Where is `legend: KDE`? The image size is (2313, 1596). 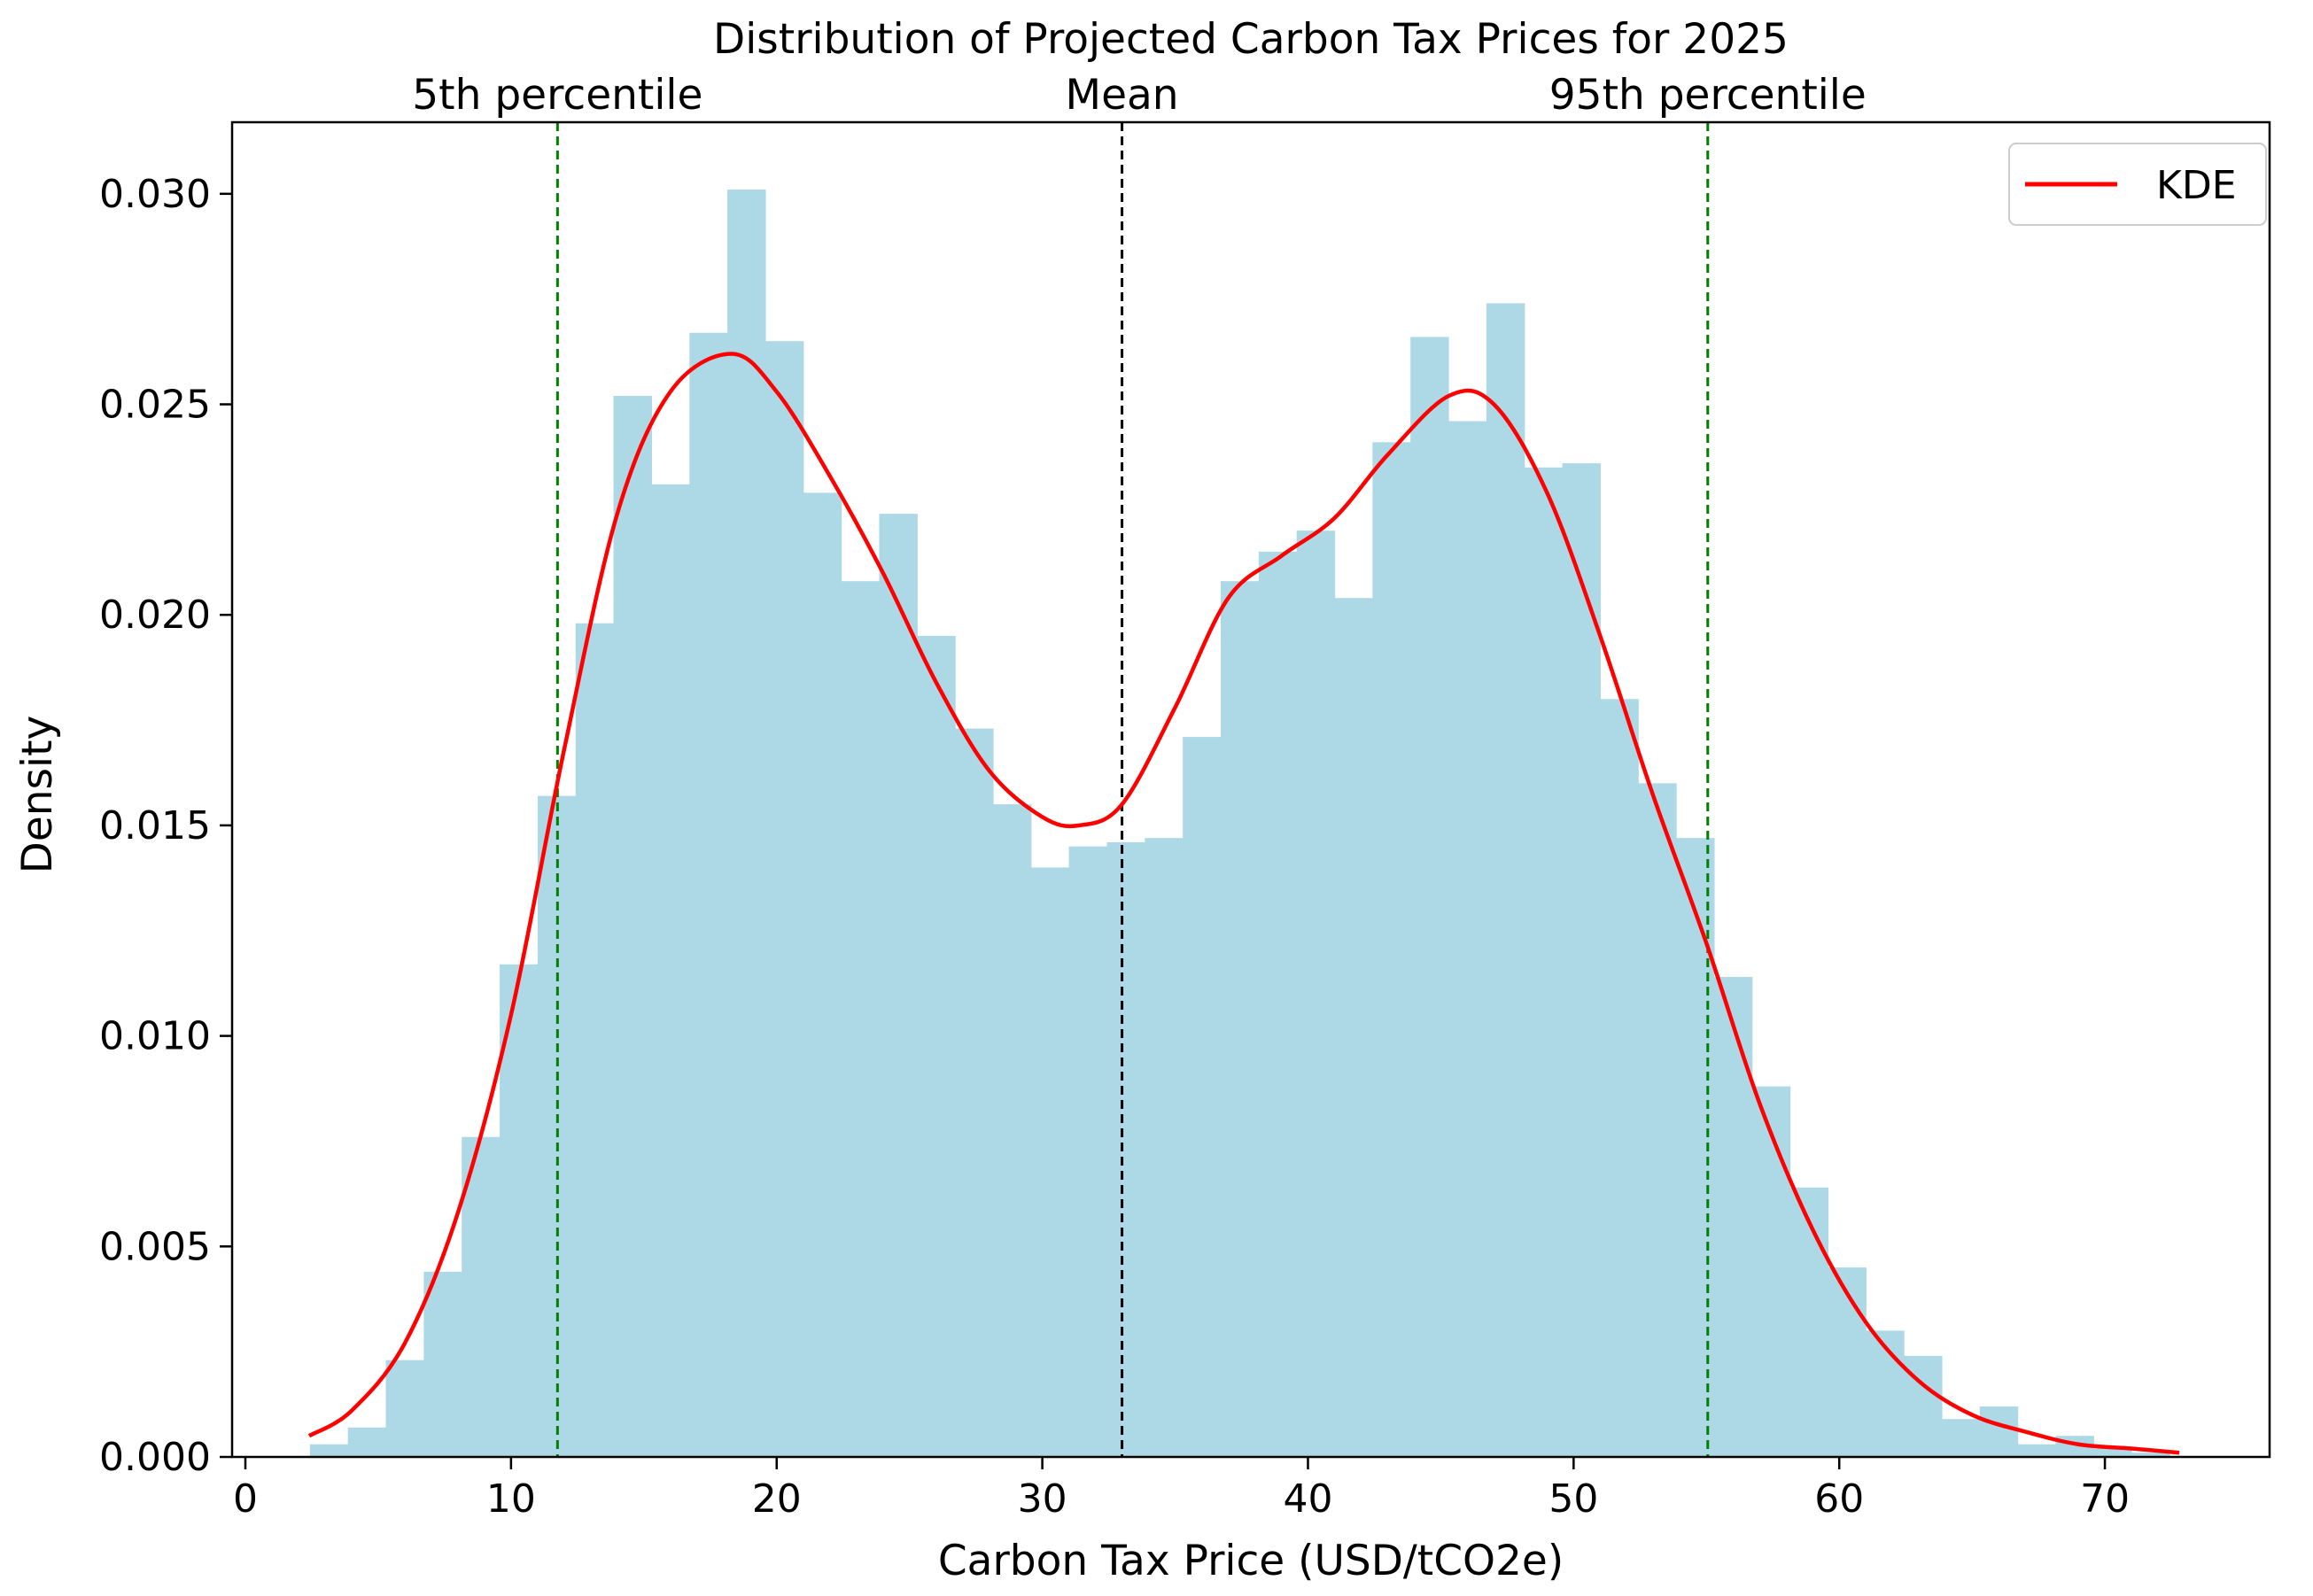
legend: KDE is located at coordinates (2137, 184).